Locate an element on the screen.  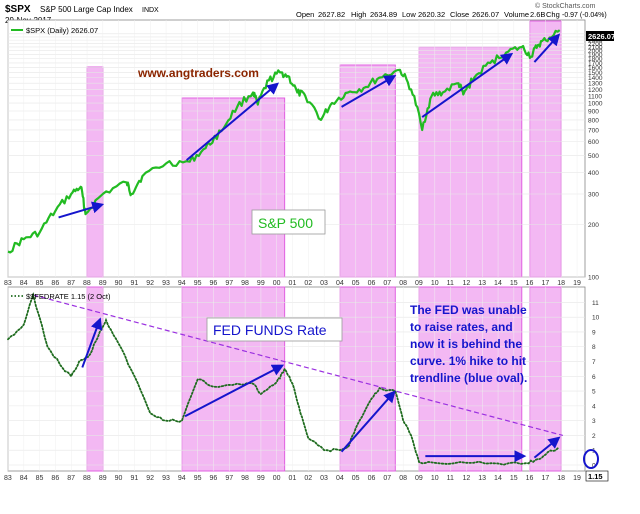
exchange-label: INDX is located at coordinates (150, 10).